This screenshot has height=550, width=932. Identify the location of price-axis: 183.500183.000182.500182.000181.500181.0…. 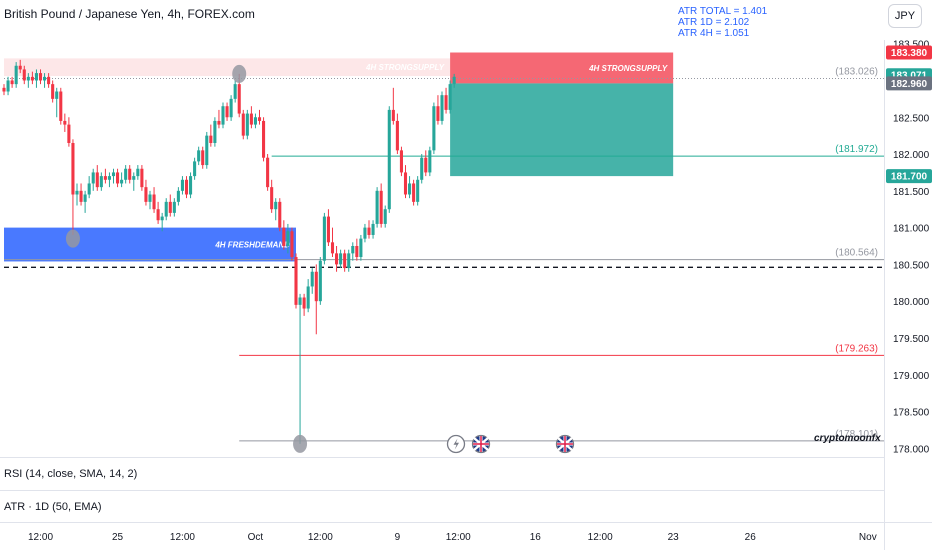
(911, 248).